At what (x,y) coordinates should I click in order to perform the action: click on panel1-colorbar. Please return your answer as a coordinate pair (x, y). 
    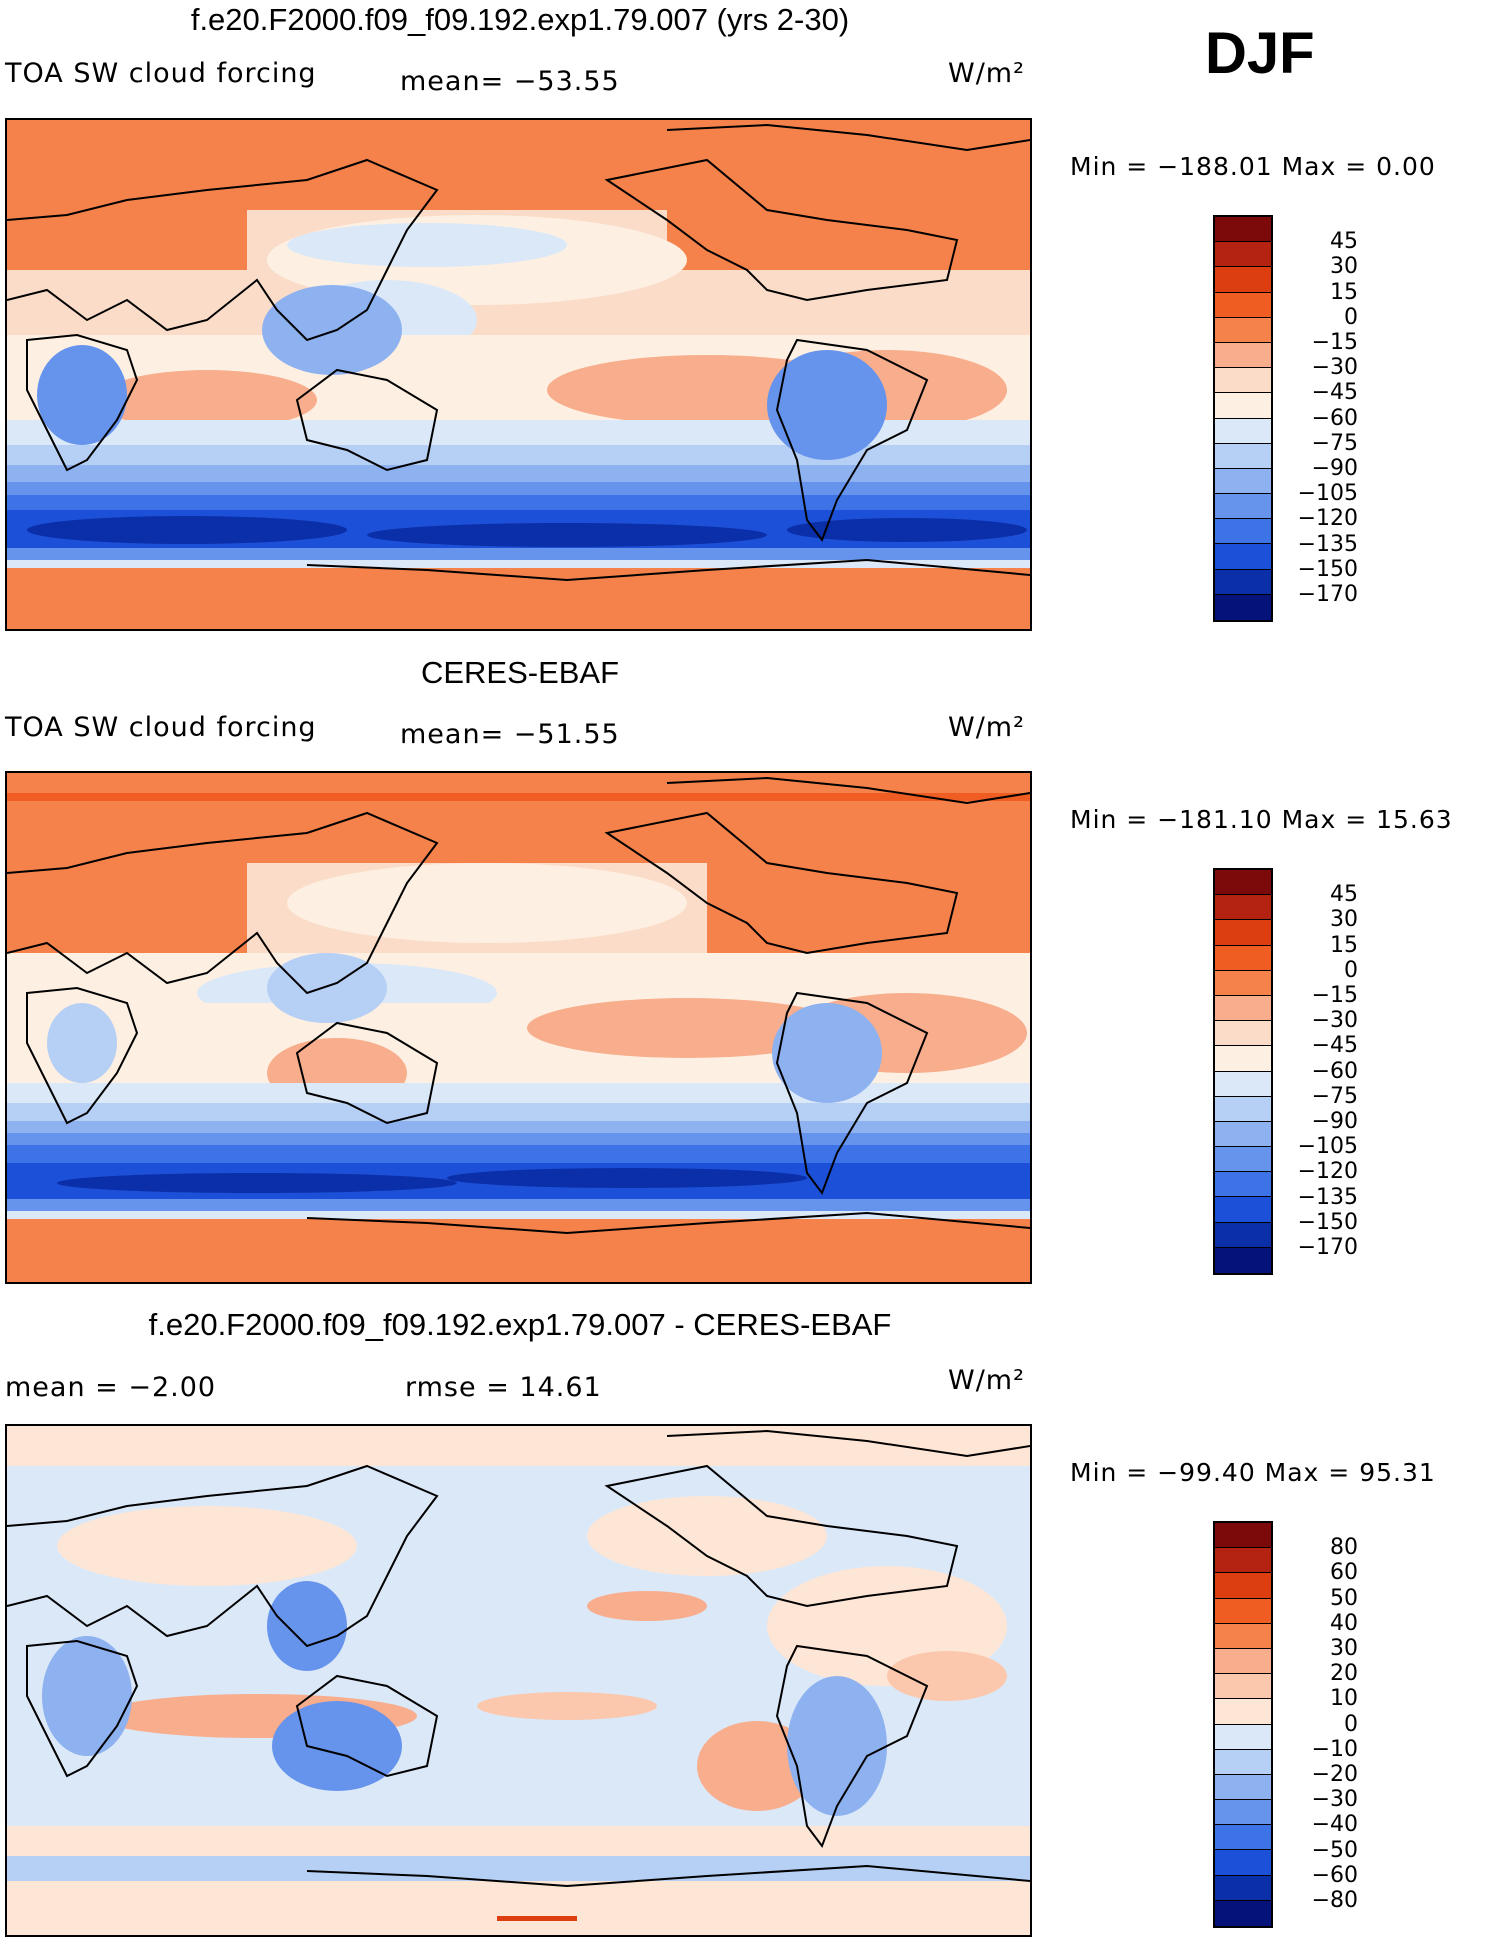
    Looking at the image, I should click on (1243, 419).